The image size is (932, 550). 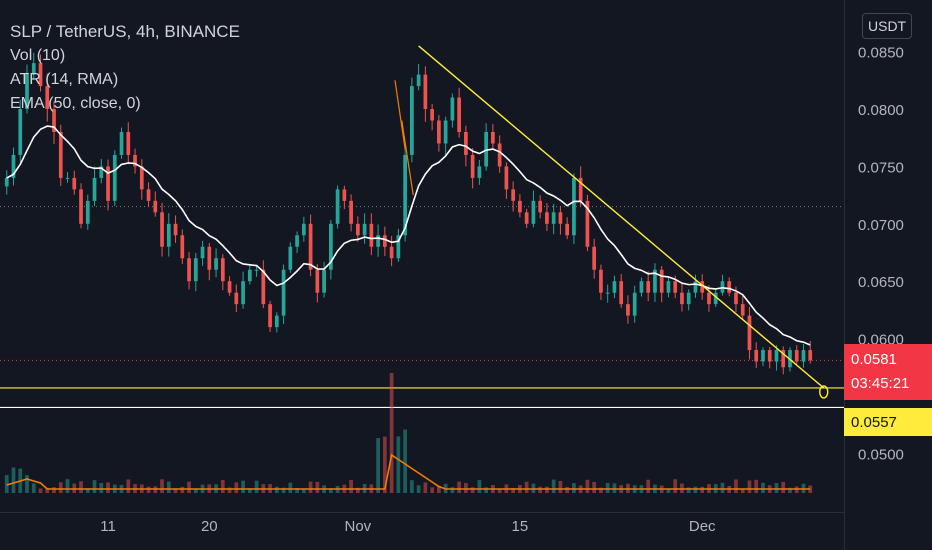 What do you see at coordinates (887, 26) in the screenshot?
I see `currency-button: USDT` at bounding box center [887, 26].